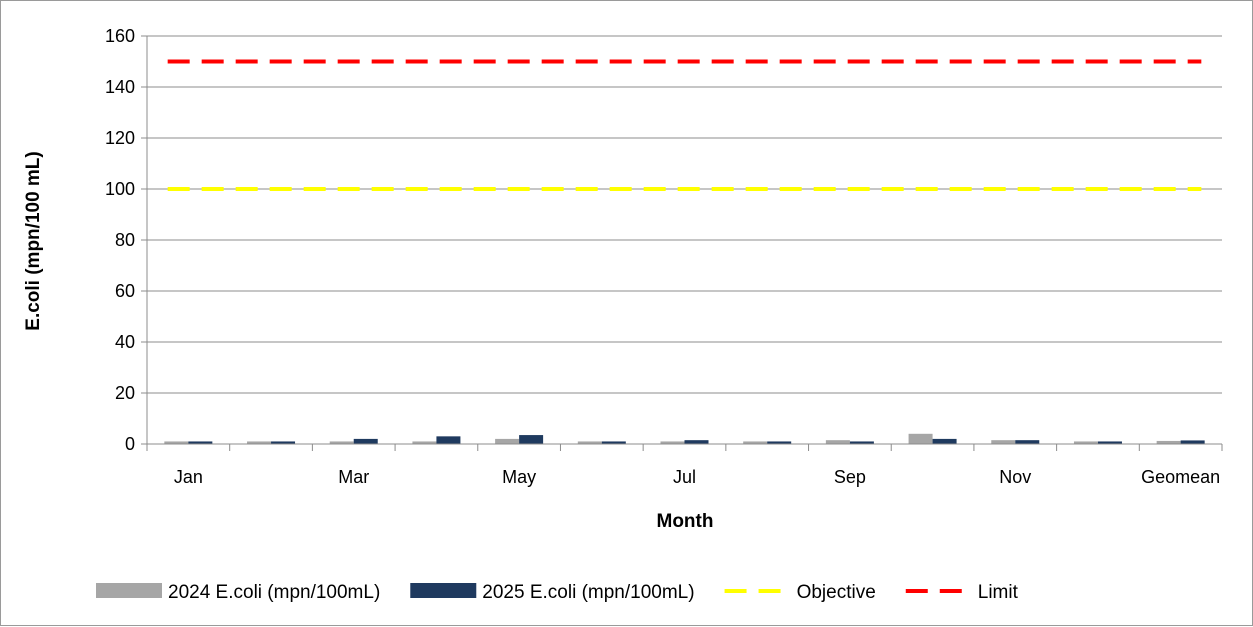 This screenshot has height=627, width=1253. What do you see at coordinates (1015, 477) in the screenshot?
I see `x-tick-label: Nov` at bounding box center [1015, 477].